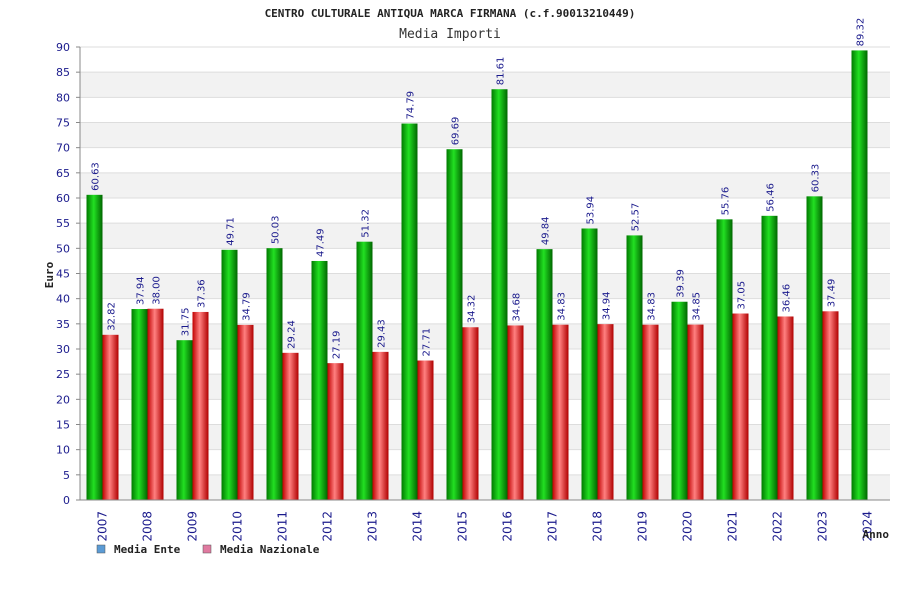  I want to click on value-label: 60.33, so click(816, 178).